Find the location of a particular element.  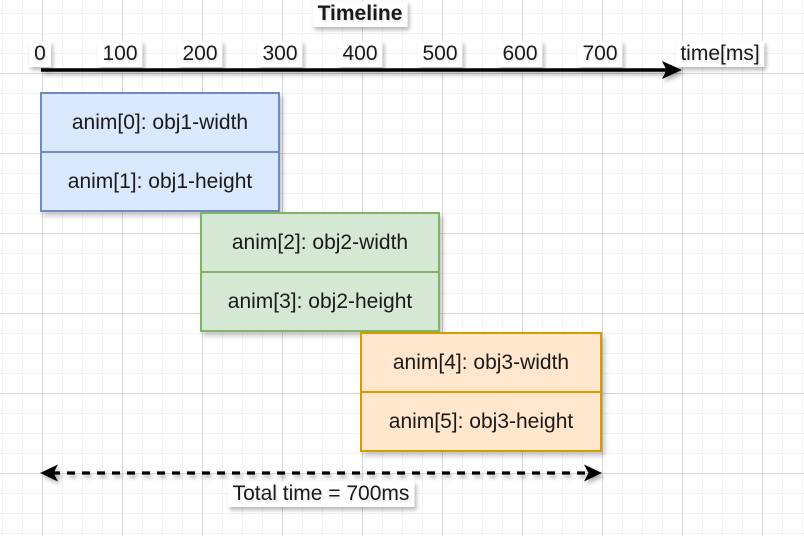

axis-tick-label: 500 is located at coordinates (440, 54).